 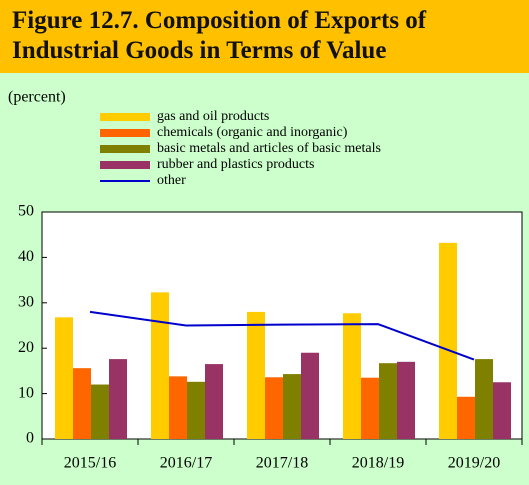 I want to click on line, so click(x=282, y=335).